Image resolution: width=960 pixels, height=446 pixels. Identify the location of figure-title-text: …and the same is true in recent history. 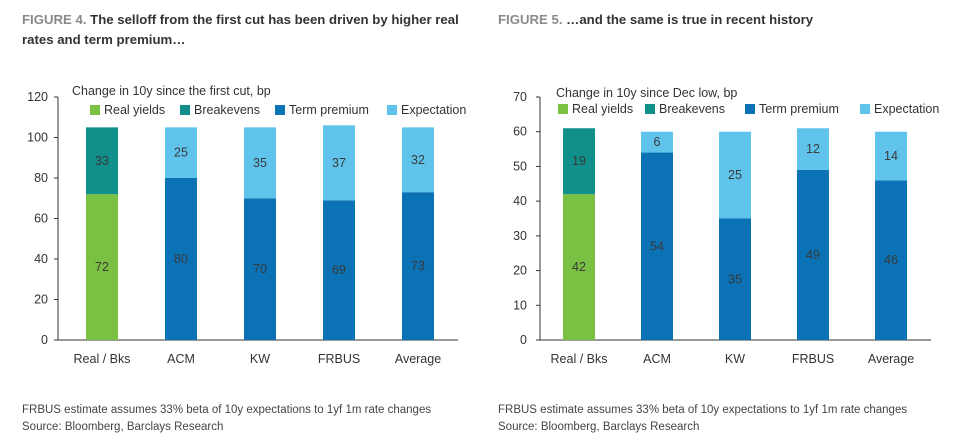
(690, 19).